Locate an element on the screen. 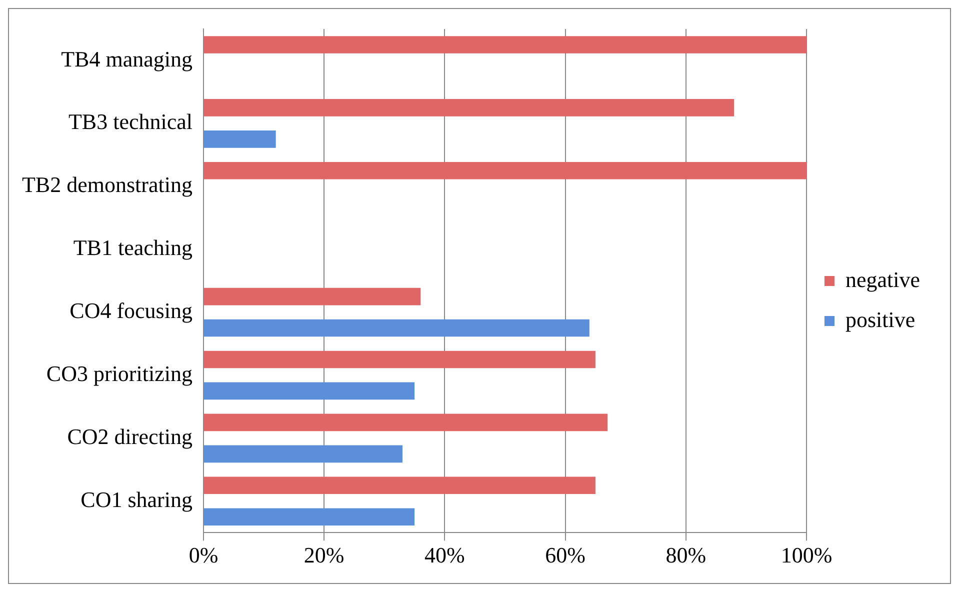 The height and width of the screenshot is (592, 959). legend-label: positive is located at coordinates (880, 319).